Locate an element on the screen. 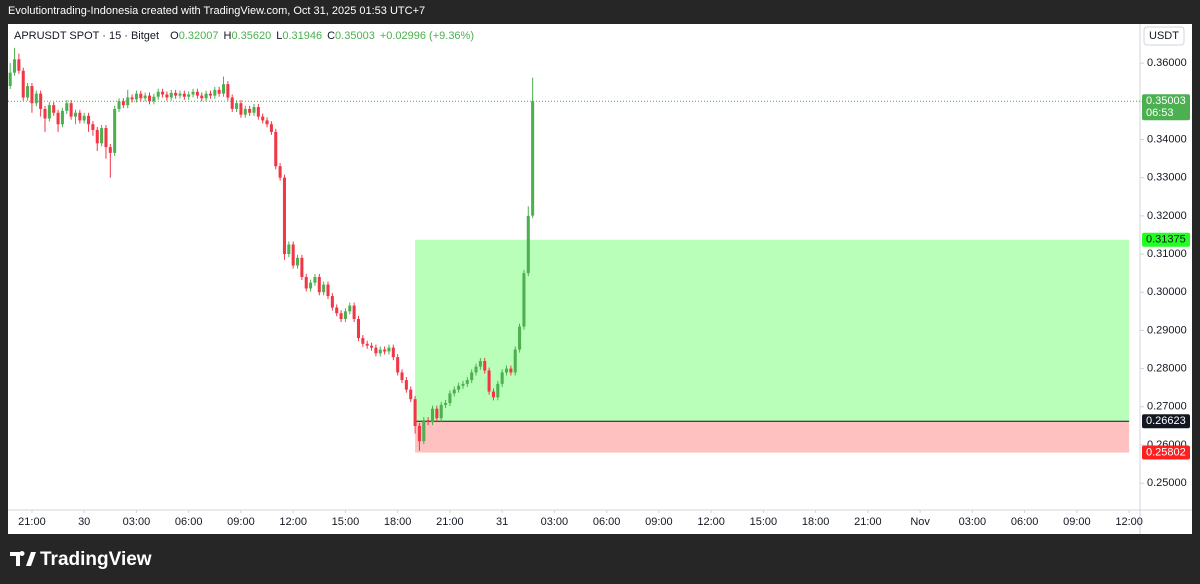 The height and width of the screenshot is (584, 1200). currency-box is located at coordinates (1164, 36).